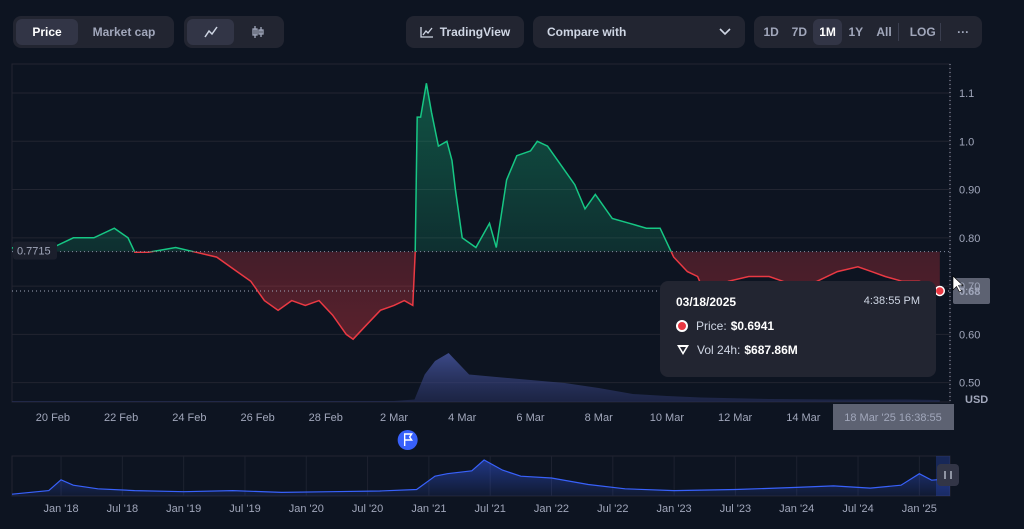 This screenshot has width=1024, height=529. Describe the element at coordinates (803, 418) in the screenshot. I see `x-tick-label: 14 Mar` at that location.